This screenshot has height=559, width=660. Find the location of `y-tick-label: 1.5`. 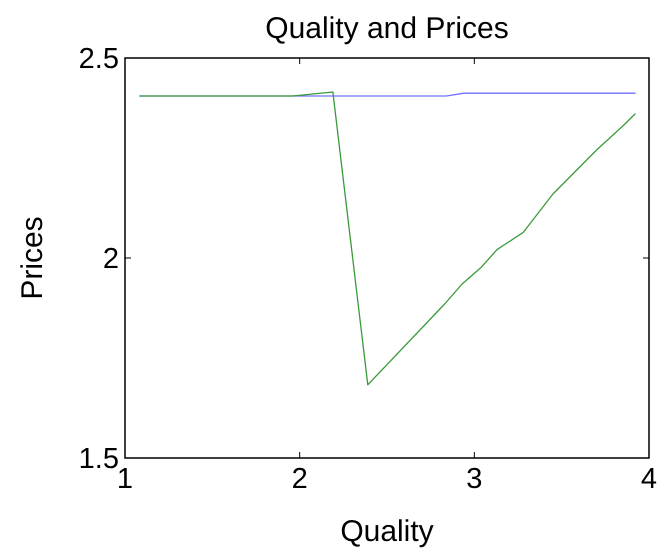

y-tick-label: 1.5 is located at coordinates (98, 459).